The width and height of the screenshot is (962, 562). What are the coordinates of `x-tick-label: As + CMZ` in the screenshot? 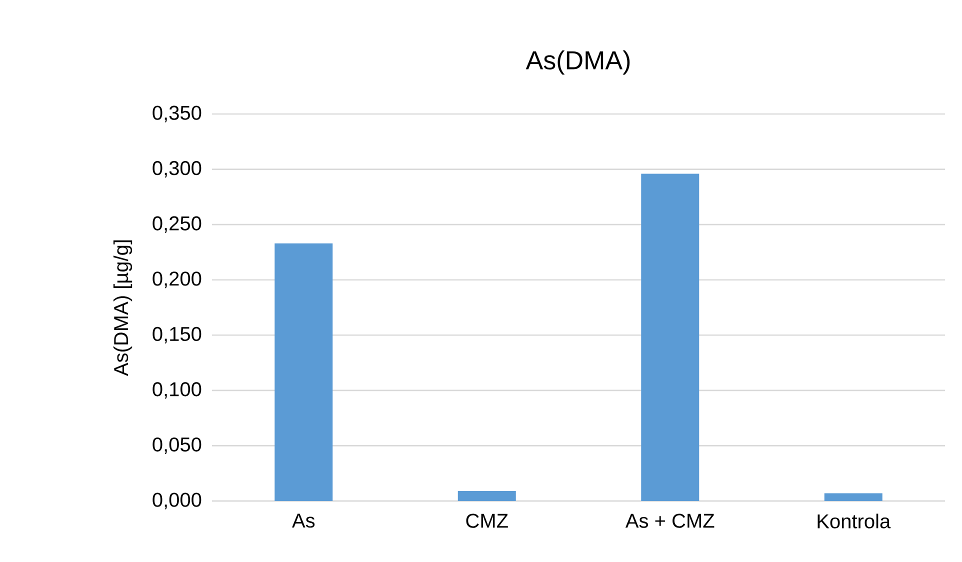 It's located at (669, 521).